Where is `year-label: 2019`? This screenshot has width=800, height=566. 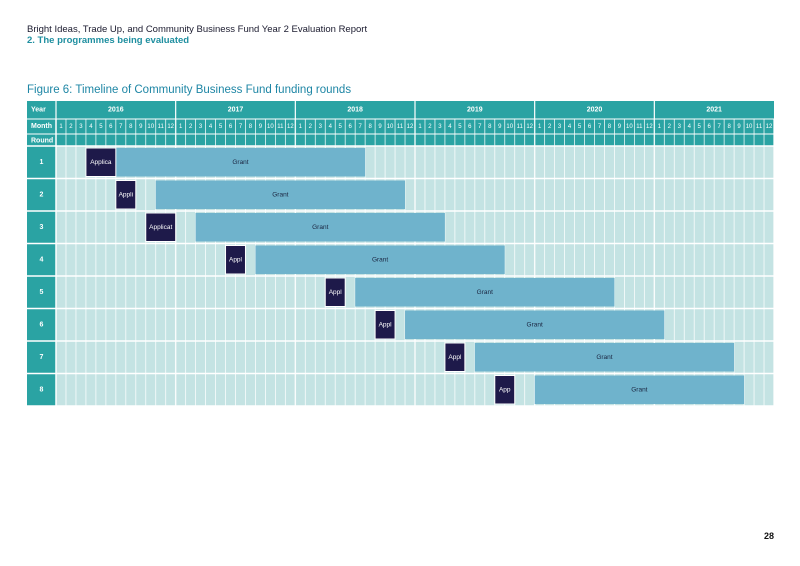
year-label: 2019 is located at coordinates (475, 110).